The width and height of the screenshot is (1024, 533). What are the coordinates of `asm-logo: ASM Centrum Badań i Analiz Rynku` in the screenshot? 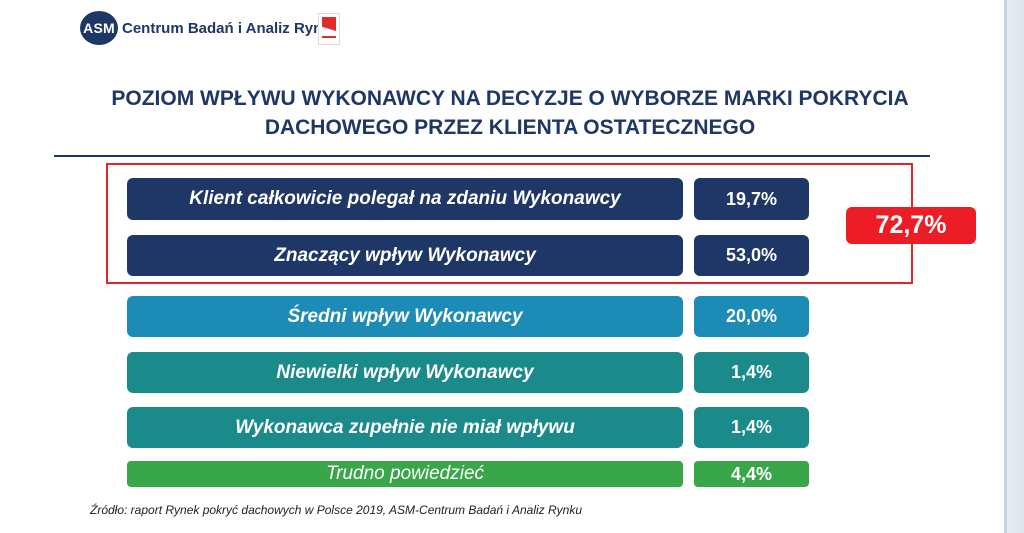 It's located at (210, 28).